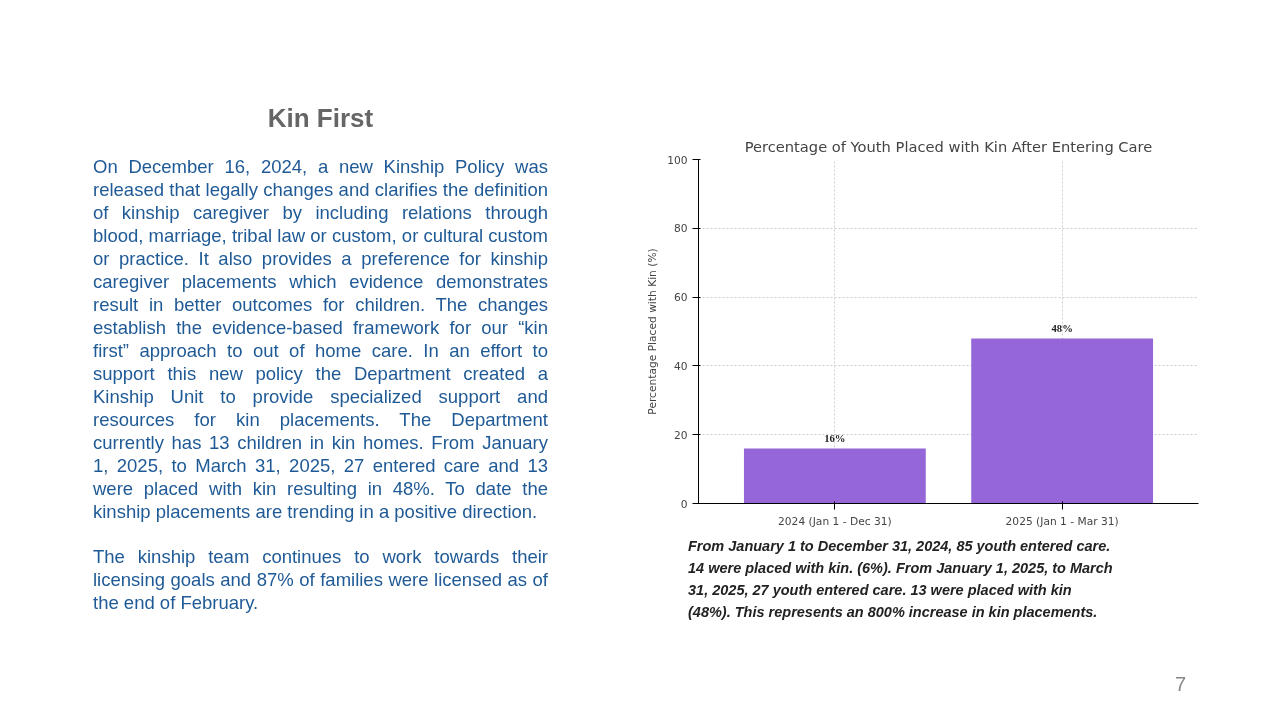 The image size is (1280, 720). Describe the element at coordinates (835, 521) in the screenshot. I see `x-tick-label: 2024 (Jan 1 - Dec 31)` at that location.